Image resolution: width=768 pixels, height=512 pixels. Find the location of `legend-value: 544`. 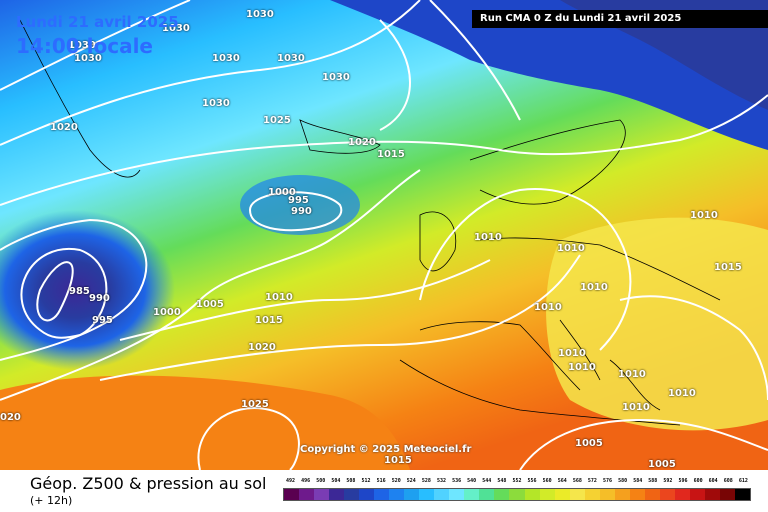

legend-value: 544 is located at coordinates (487, 481).